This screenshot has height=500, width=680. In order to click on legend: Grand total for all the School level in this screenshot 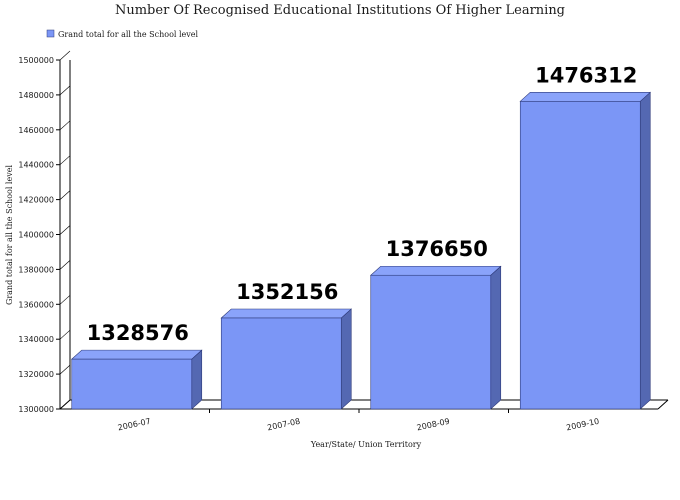, I will do `click(122, 34)`.